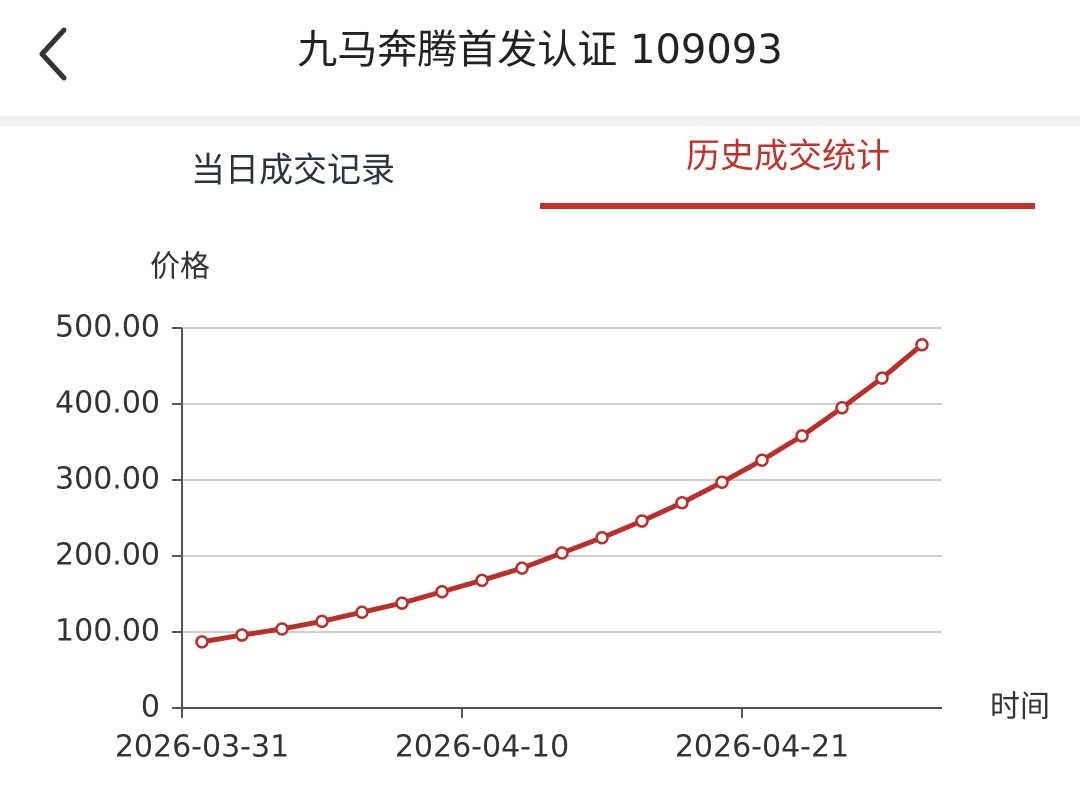 The image size is (1080, 786). What do you see at coordinates (539, 50) in the screenshot?
I see `page-title: 九马奔腾首发认证 109093` at bounding box center [539, 50].